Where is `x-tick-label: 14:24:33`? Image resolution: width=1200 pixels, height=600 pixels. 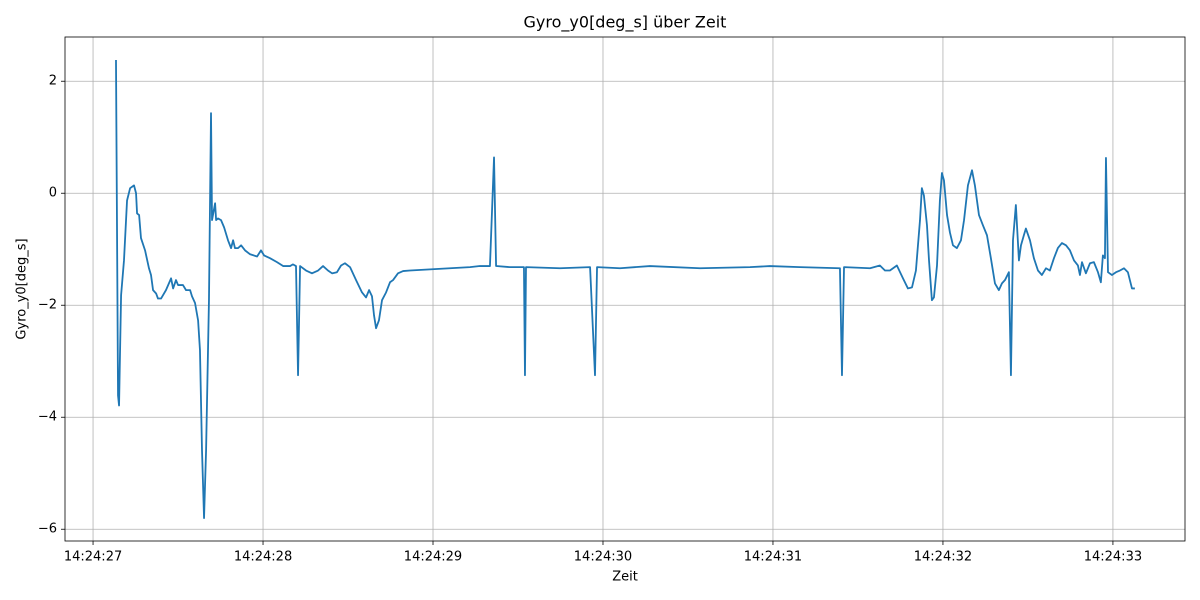
x-tick-label: 14:24:33 is located at coordinates (1113, 557).